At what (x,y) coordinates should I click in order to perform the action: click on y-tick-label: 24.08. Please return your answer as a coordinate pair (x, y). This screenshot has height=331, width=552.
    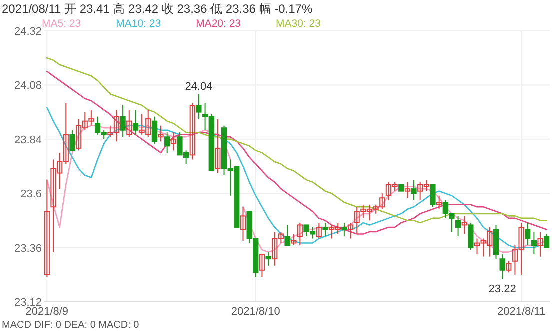
    Looking at the image, I should click on (28, 86).